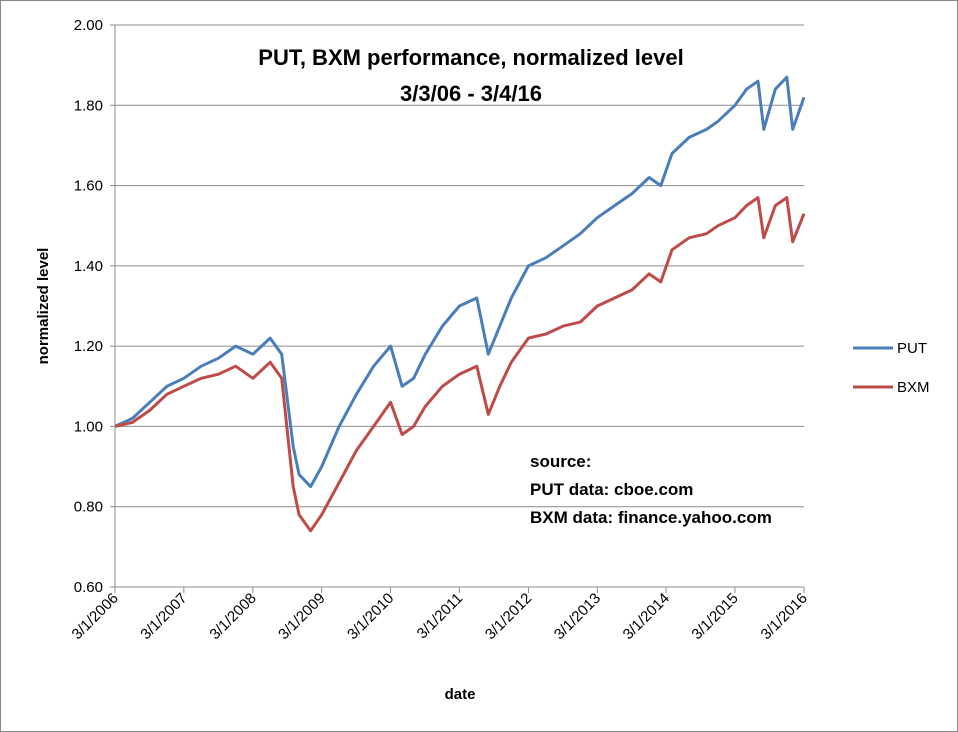 This screenshot has height=732, width=958. I want to click on y-tick-label: 1.20, so click(88, 346).